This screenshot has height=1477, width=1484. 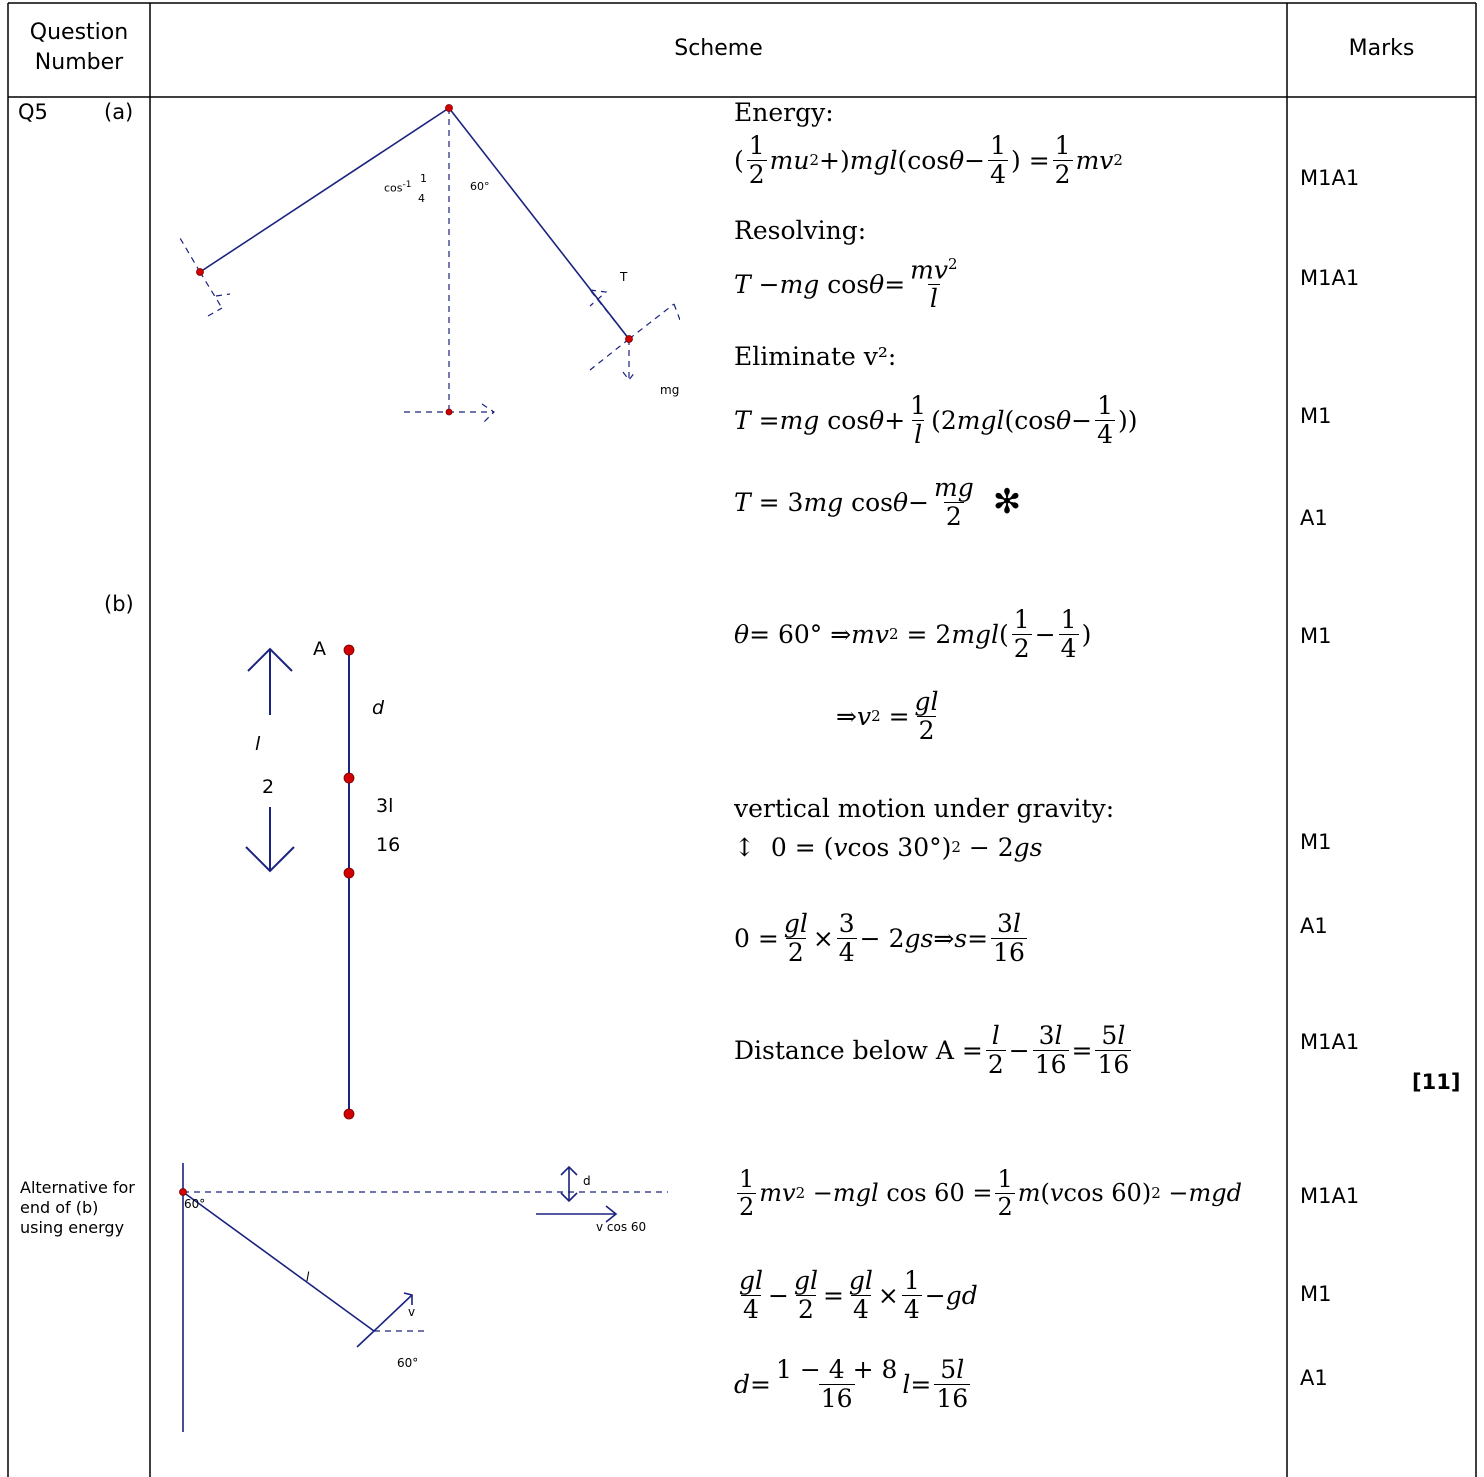 I want to click on mark-b-2: M1, so click(x=1316, y=842).